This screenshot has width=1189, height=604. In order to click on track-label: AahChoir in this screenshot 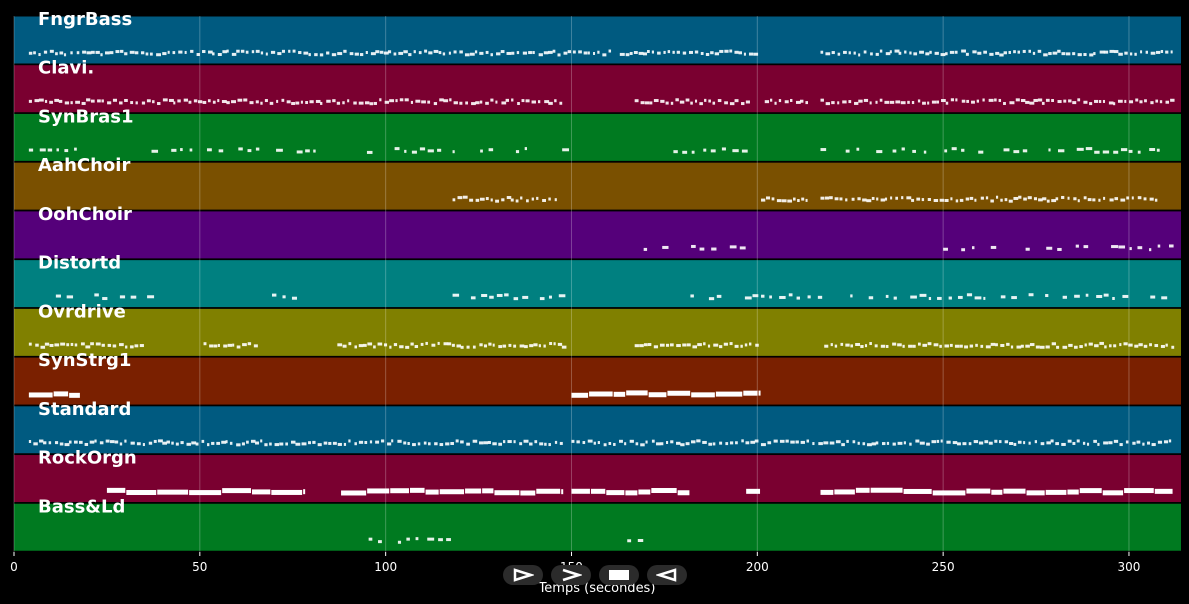, I will do `click(84, 165)`.